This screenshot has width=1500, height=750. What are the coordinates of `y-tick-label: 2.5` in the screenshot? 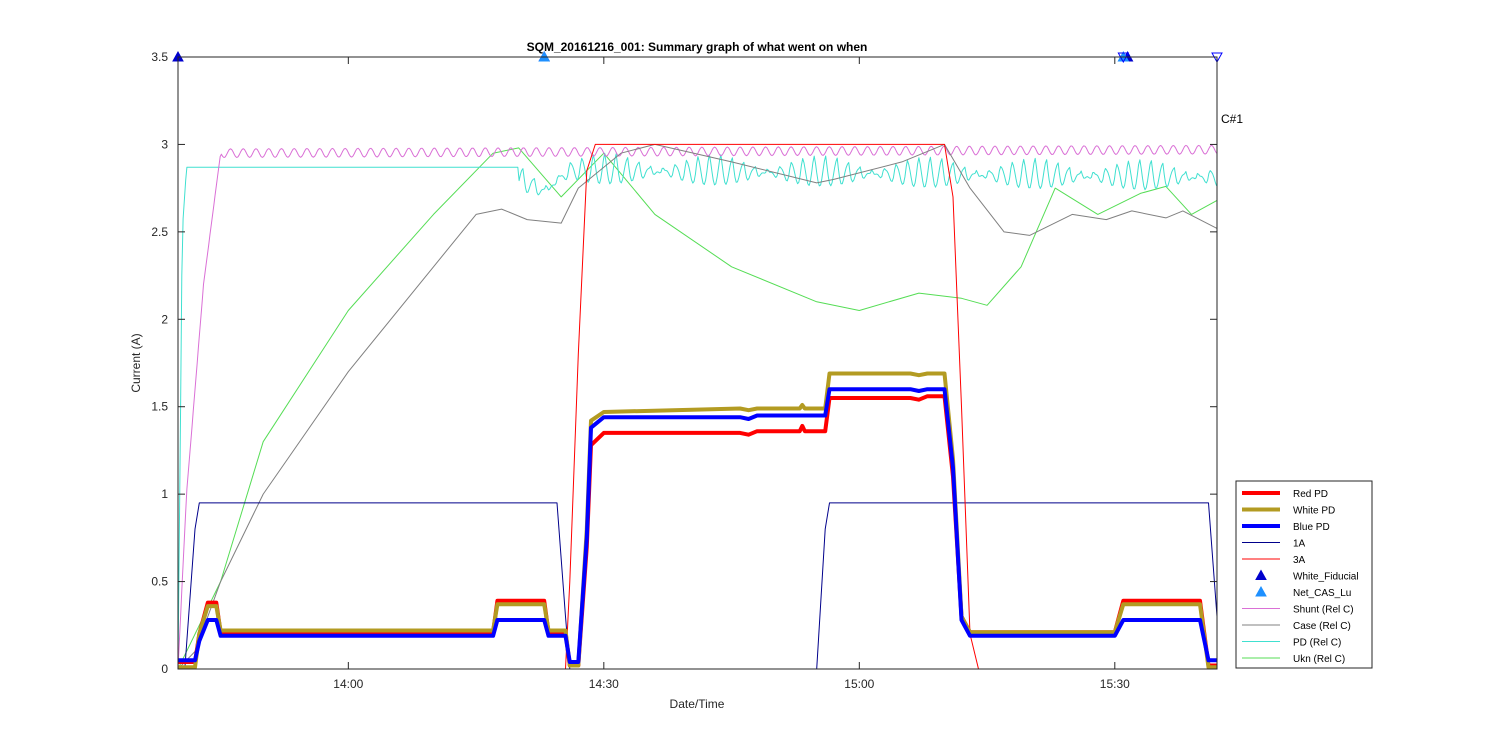 It's located at (159, 232).